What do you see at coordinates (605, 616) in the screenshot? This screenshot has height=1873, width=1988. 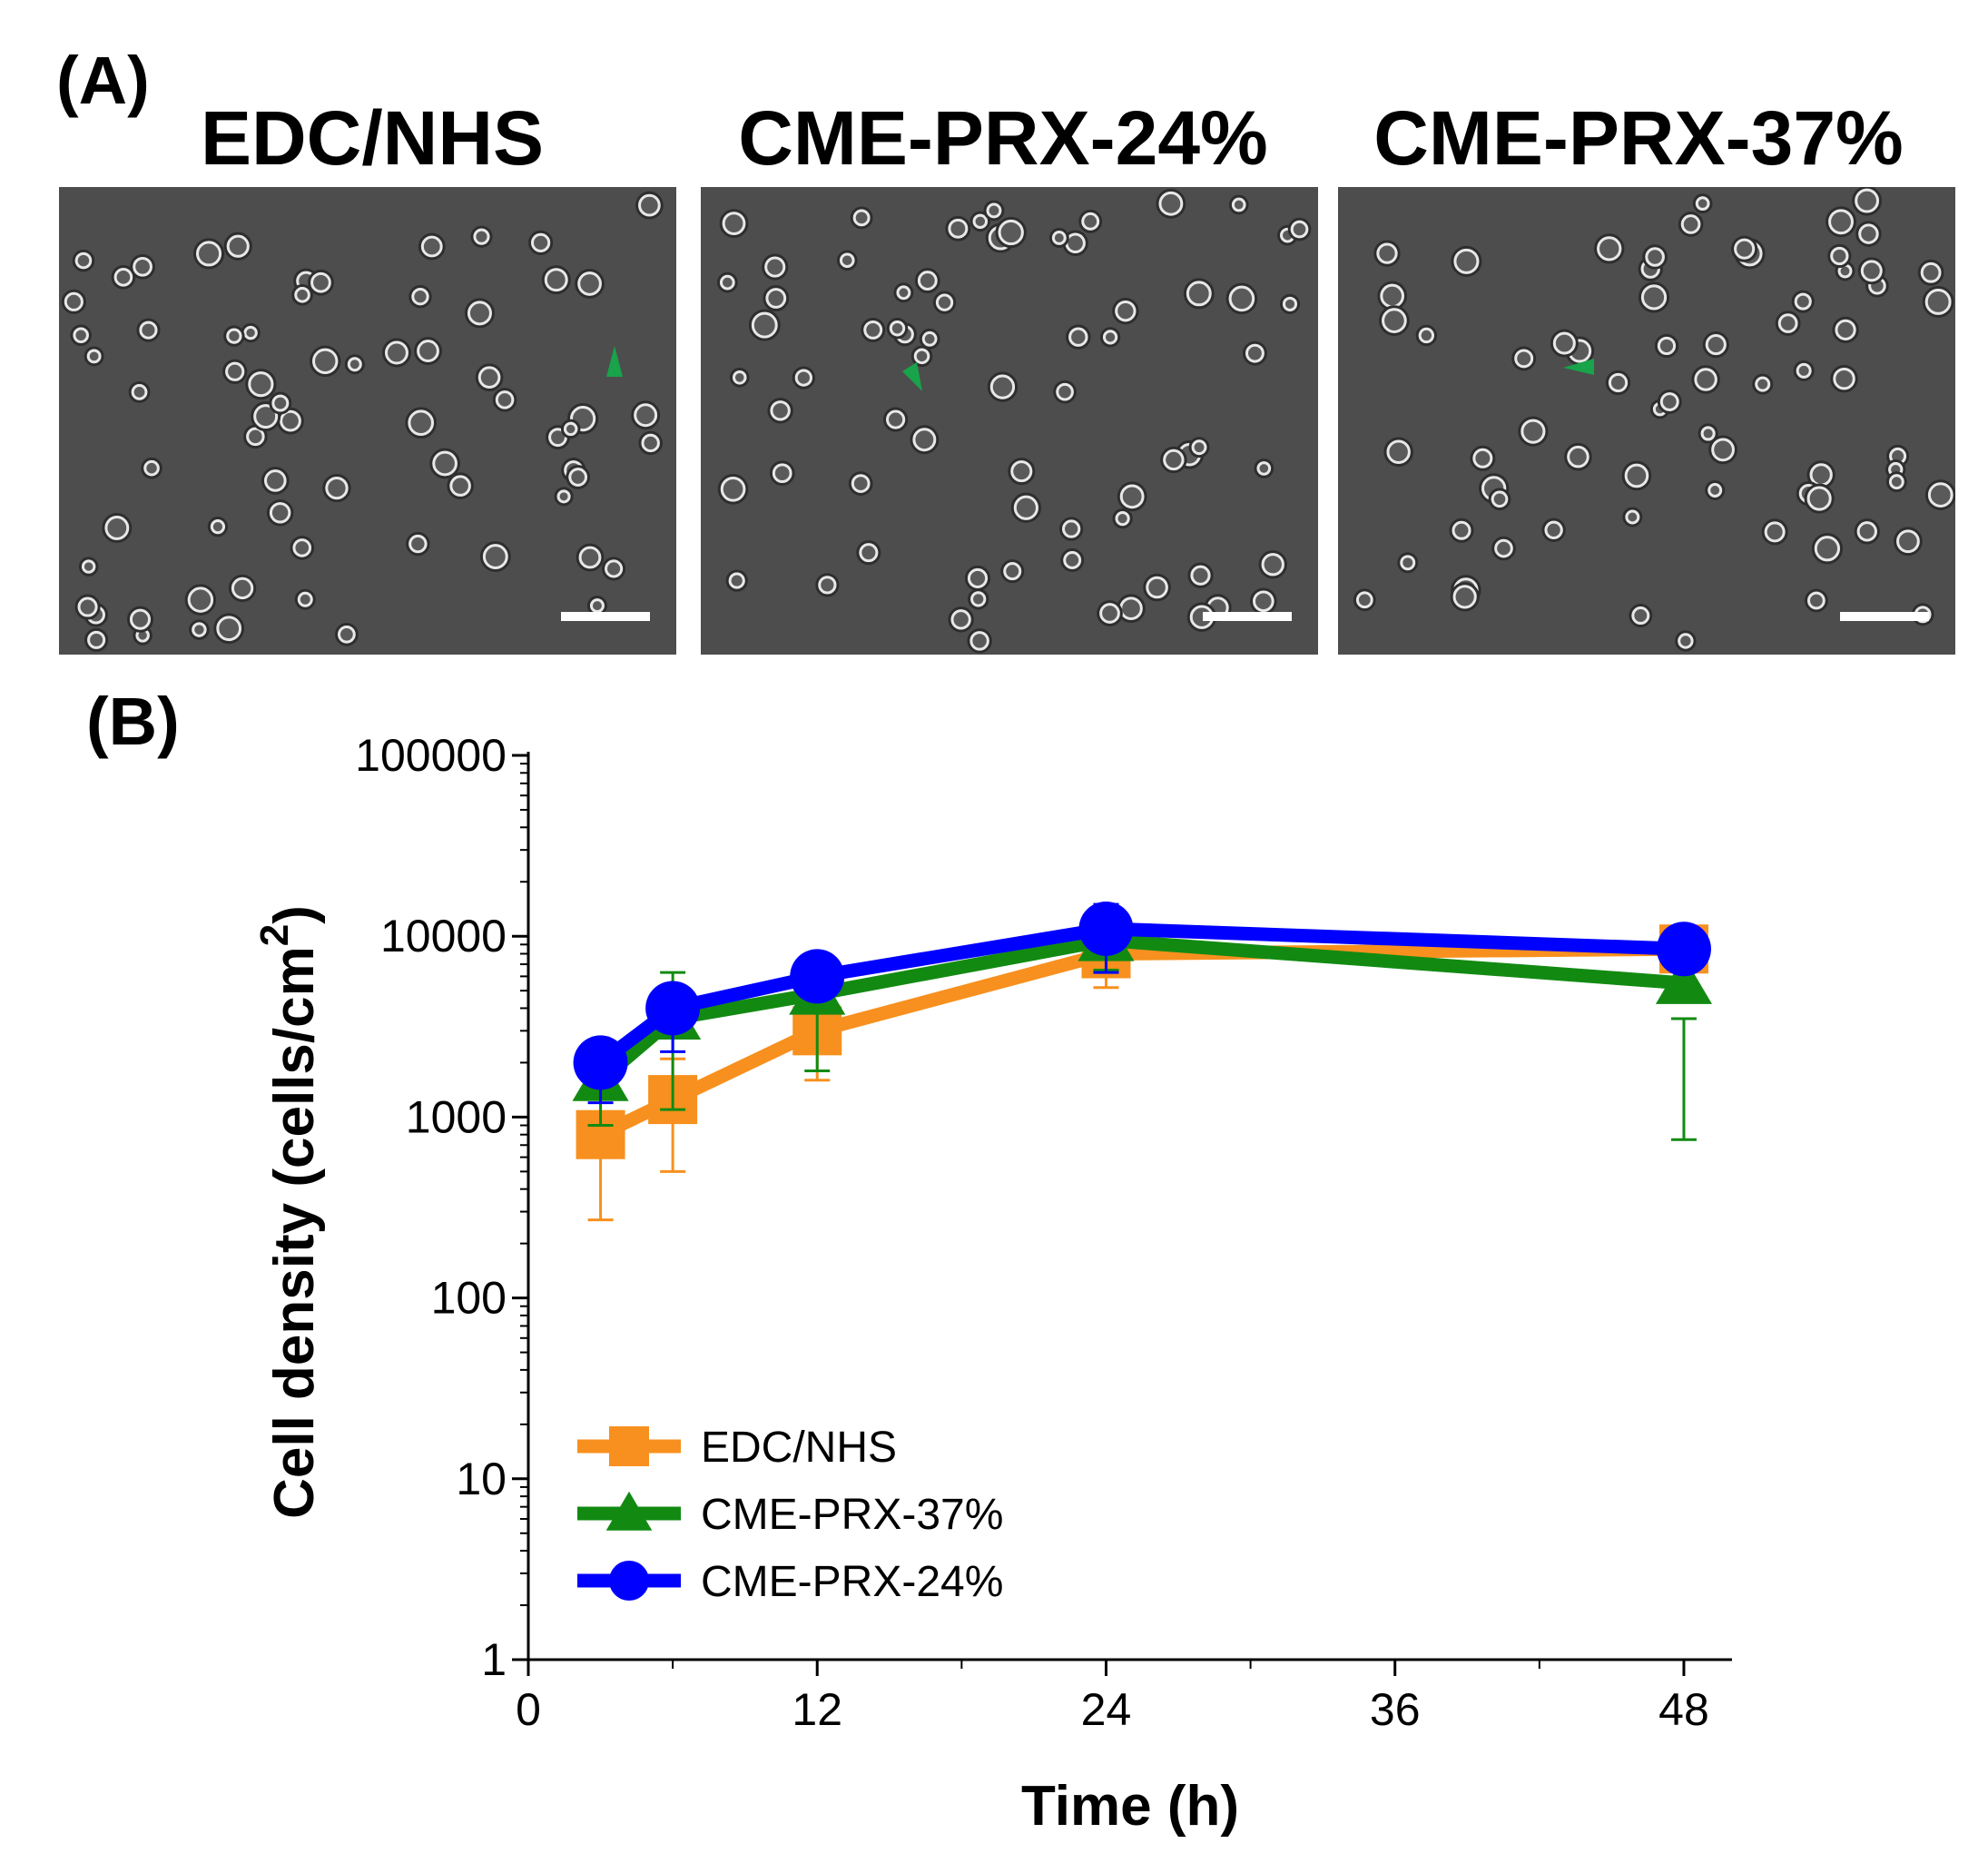 I see `scale-bar` at bounding box center [605, 616].